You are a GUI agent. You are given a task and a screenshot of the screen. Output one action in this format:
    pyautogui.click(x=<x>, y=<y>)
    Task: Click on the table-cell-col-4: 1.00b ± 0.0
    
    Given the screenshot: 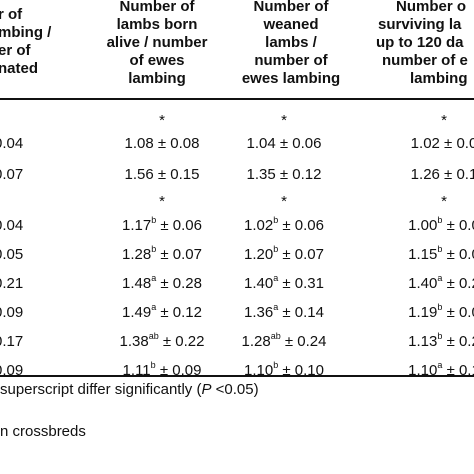 What is the action you would take?
    pyautogui.click(x=441, y=225)
    